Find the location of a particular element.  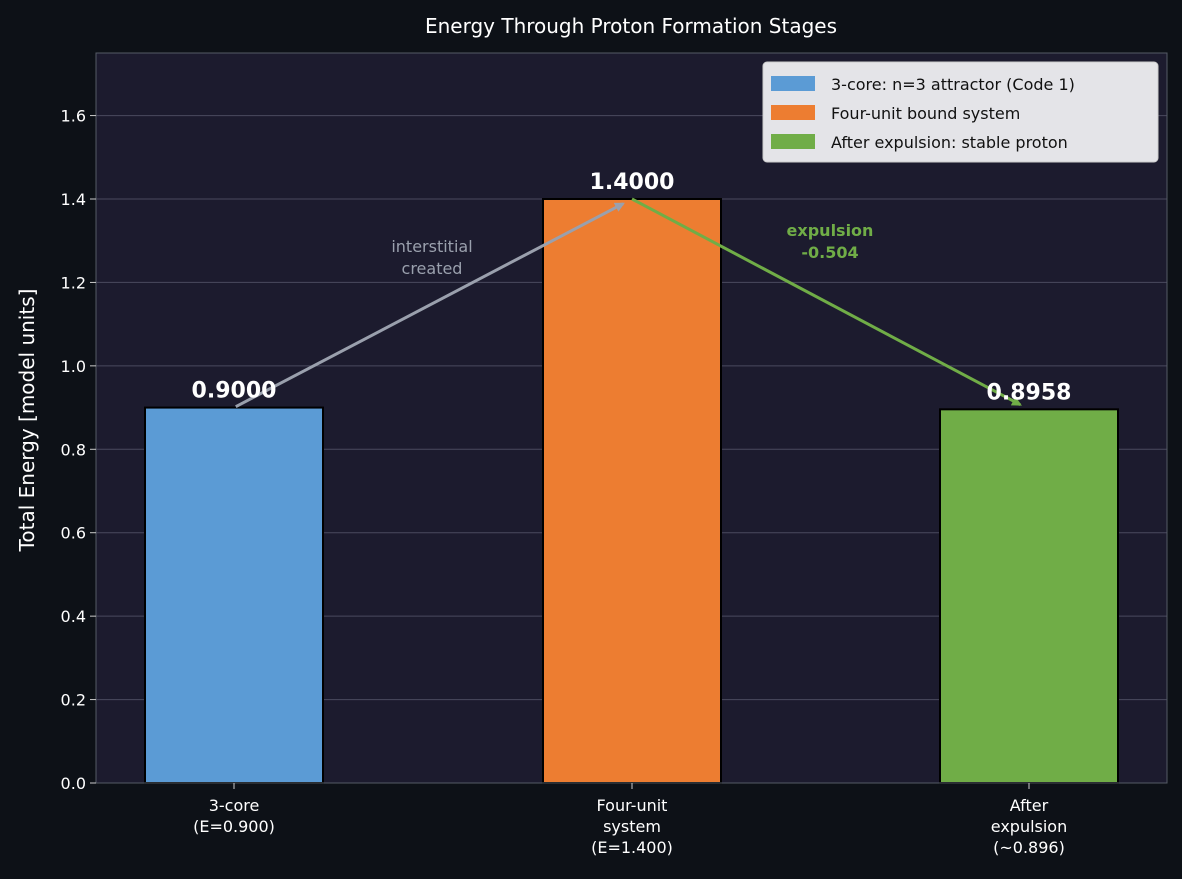

y-tick-label: 1.4 is located at coordinates (73, 199).